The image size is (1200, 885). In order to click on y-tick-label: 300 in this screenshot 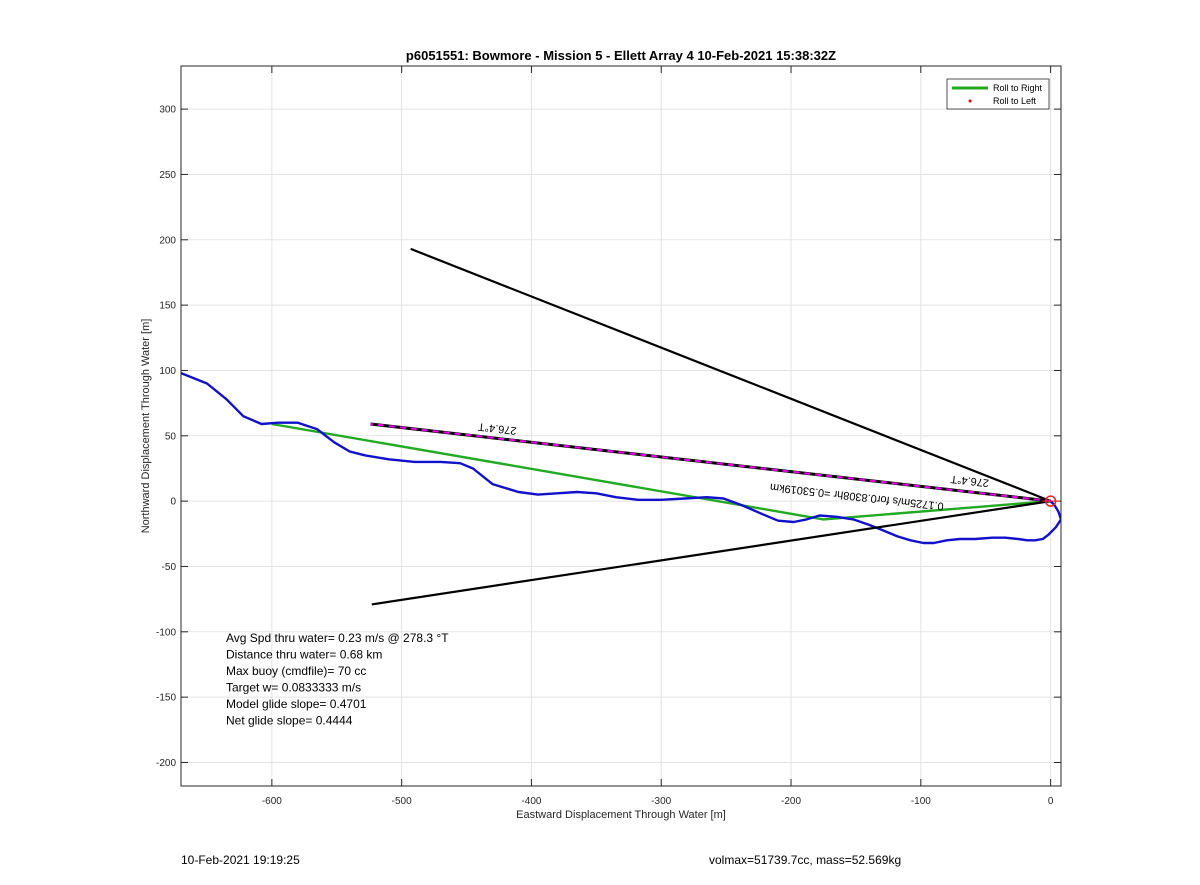, I will do `click(167, 110)`.